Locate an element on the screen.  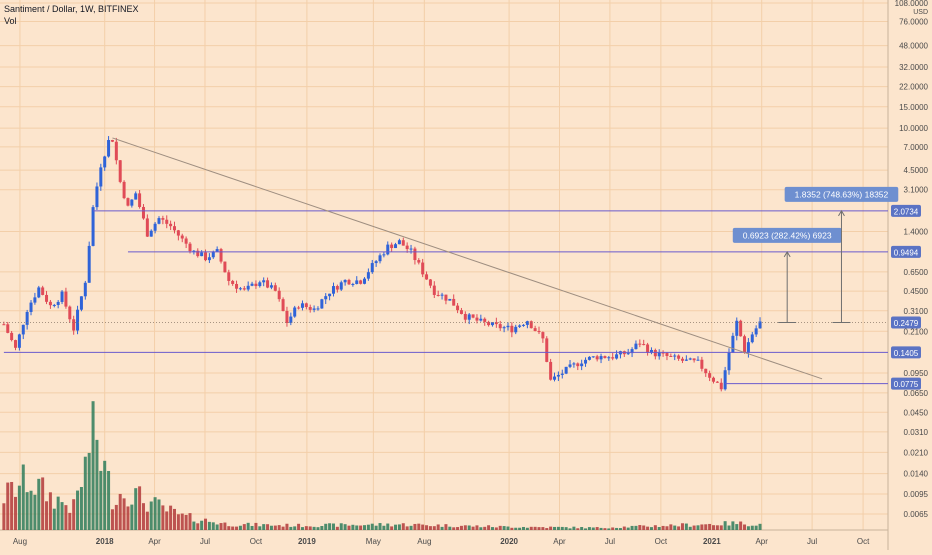
y-tick-label-2: 48.0000 is located at coordinates (913, 46).